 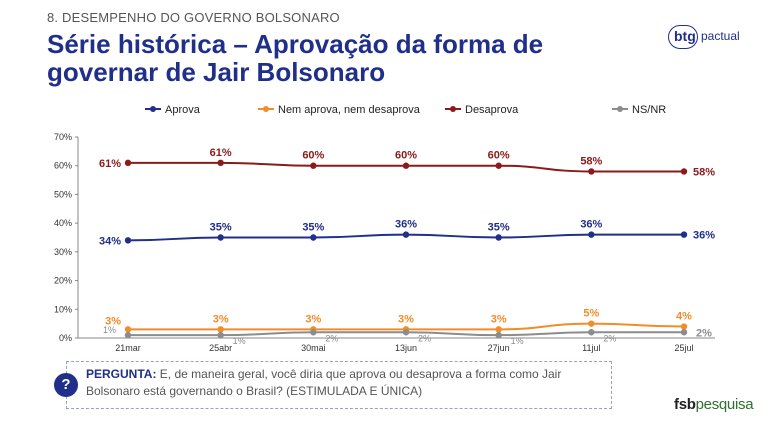 What do you see at coordinates (684, 317) in the screenshot?
I see `data-label: 4%` at bounding box center [684, 317].